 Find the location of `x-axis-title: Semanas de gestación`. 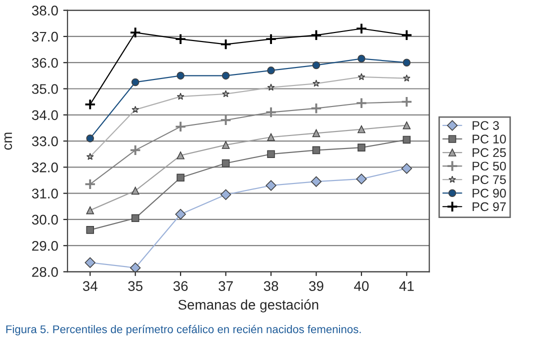

x-axis-title: Semanas de gestación is located at coordinates (248, 305).